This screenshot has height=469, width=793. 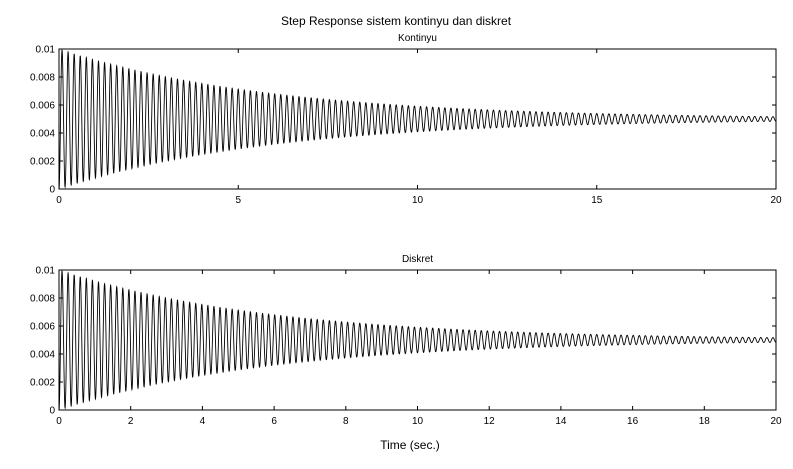 I want to click on x-tick-label: 5, so click(x=238, y=200).